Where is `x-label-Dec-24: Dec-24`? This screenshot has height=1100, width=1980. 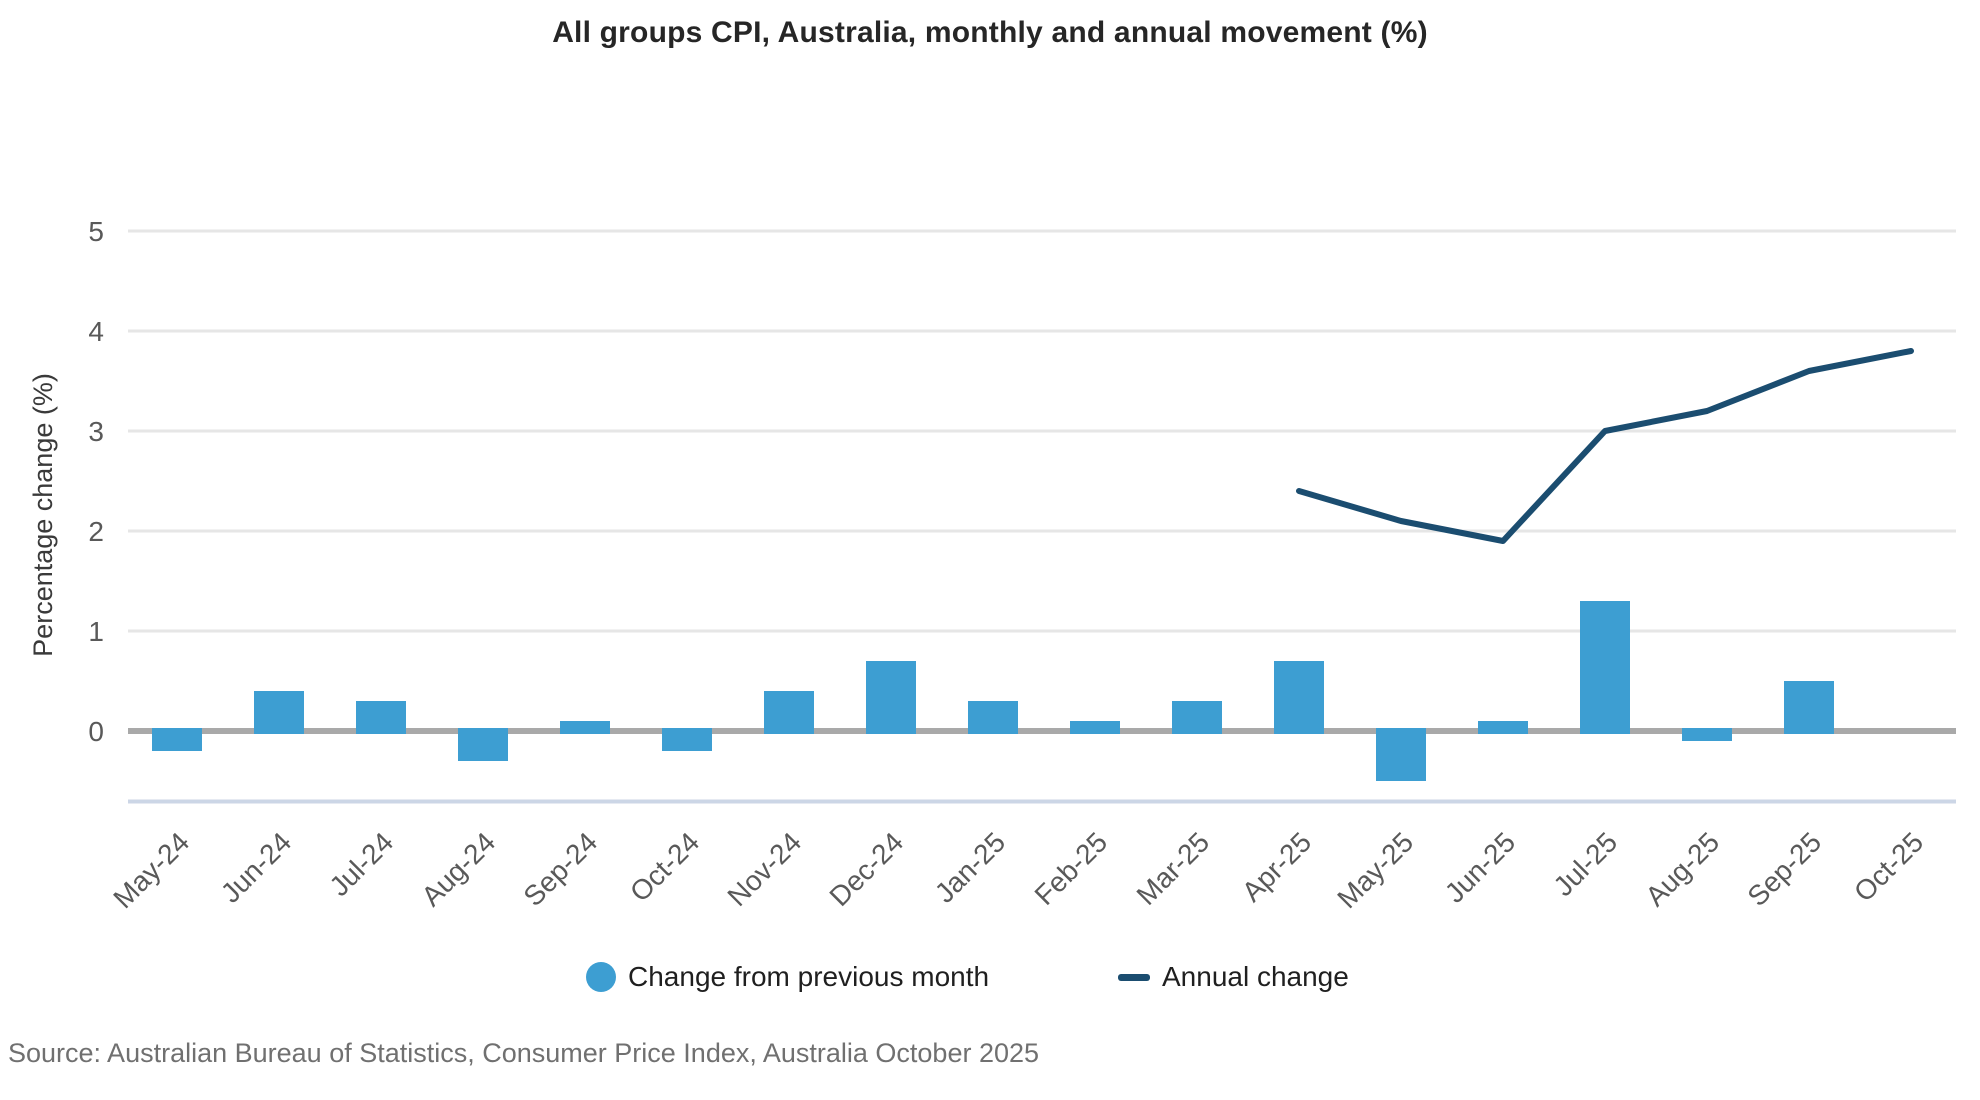 x-label-Dec-24: Dec-24 is located at coordinates (866, 869).